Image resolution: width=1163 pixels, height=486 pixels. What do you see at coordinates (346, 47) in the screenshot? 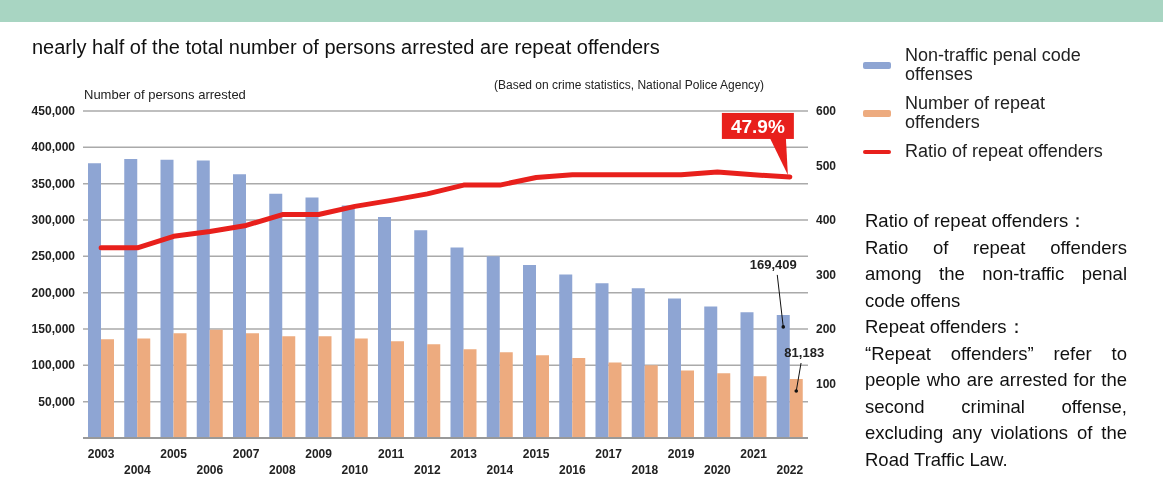
I see `chart-title: nearly half of the total number of persons arrested are repeat offenders` at bounding box center [346, 47].